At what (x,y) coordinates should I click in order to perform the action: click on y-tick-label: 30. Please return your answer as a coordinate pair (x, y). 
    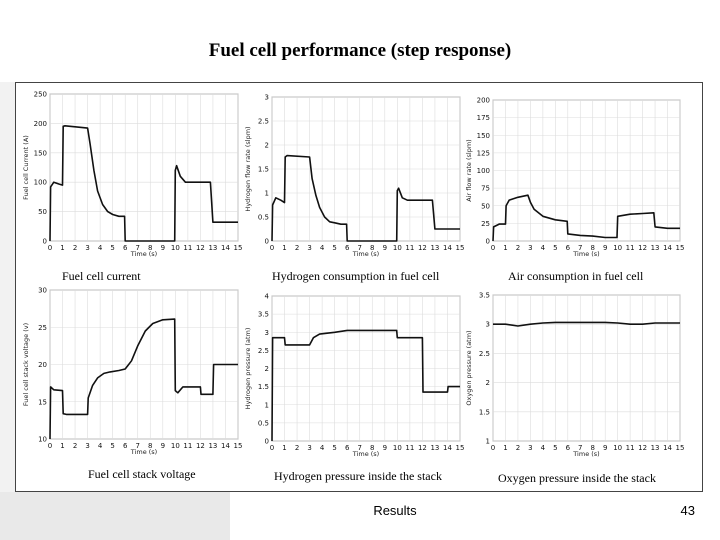
    Looking at the image, I should click on (42, 291).